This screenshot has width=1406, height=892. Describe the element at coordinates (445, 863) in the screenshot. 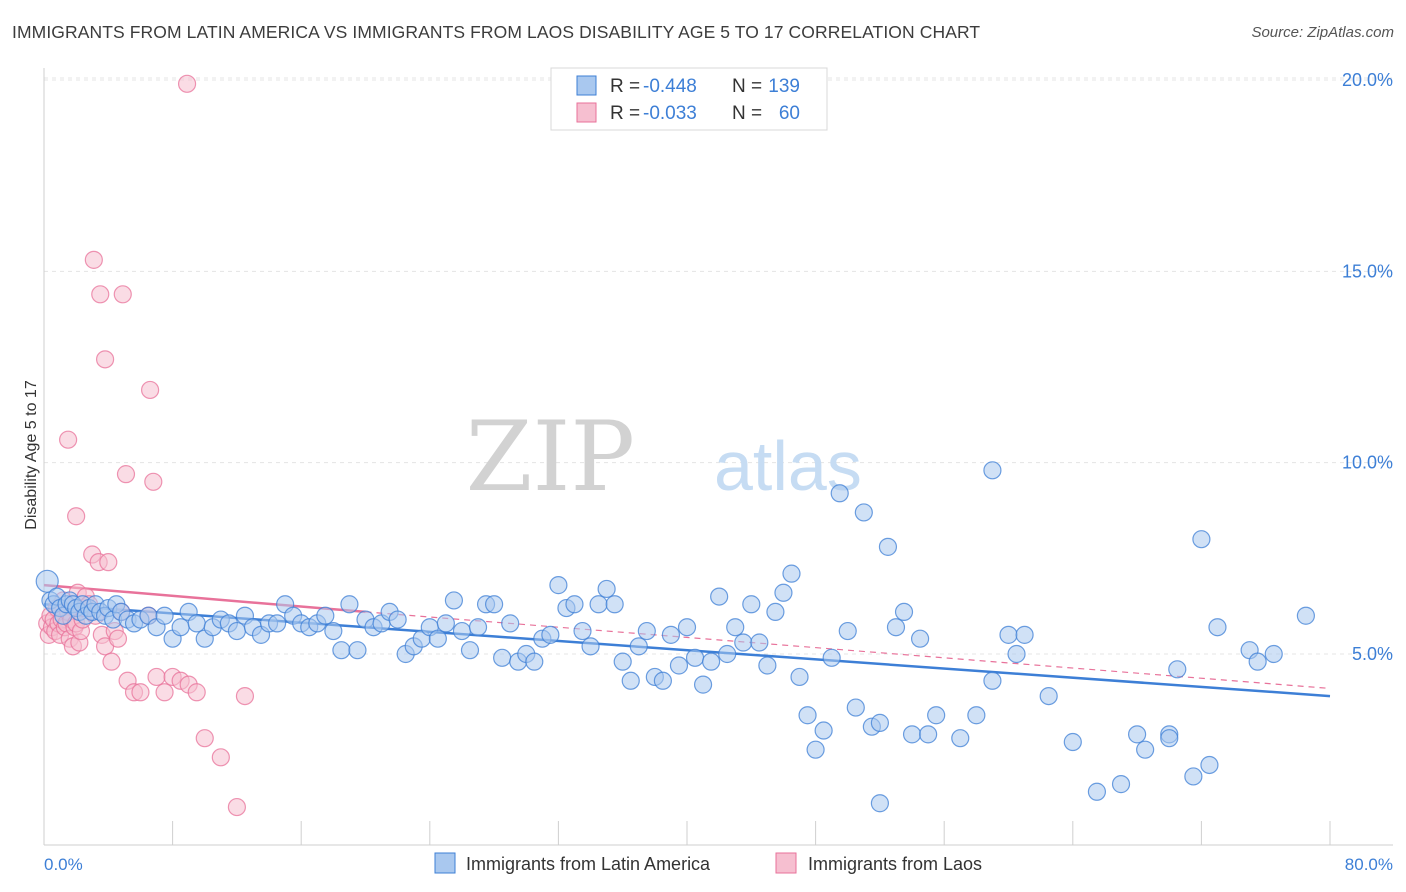

I see `bottom-legend-swatch-latin-america` at that location.